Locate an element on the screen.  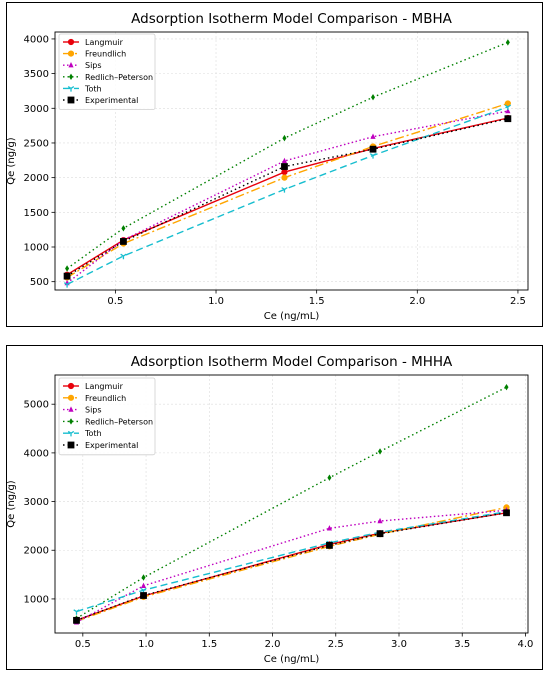
series-line-toth is located at coordinates (291, 562).